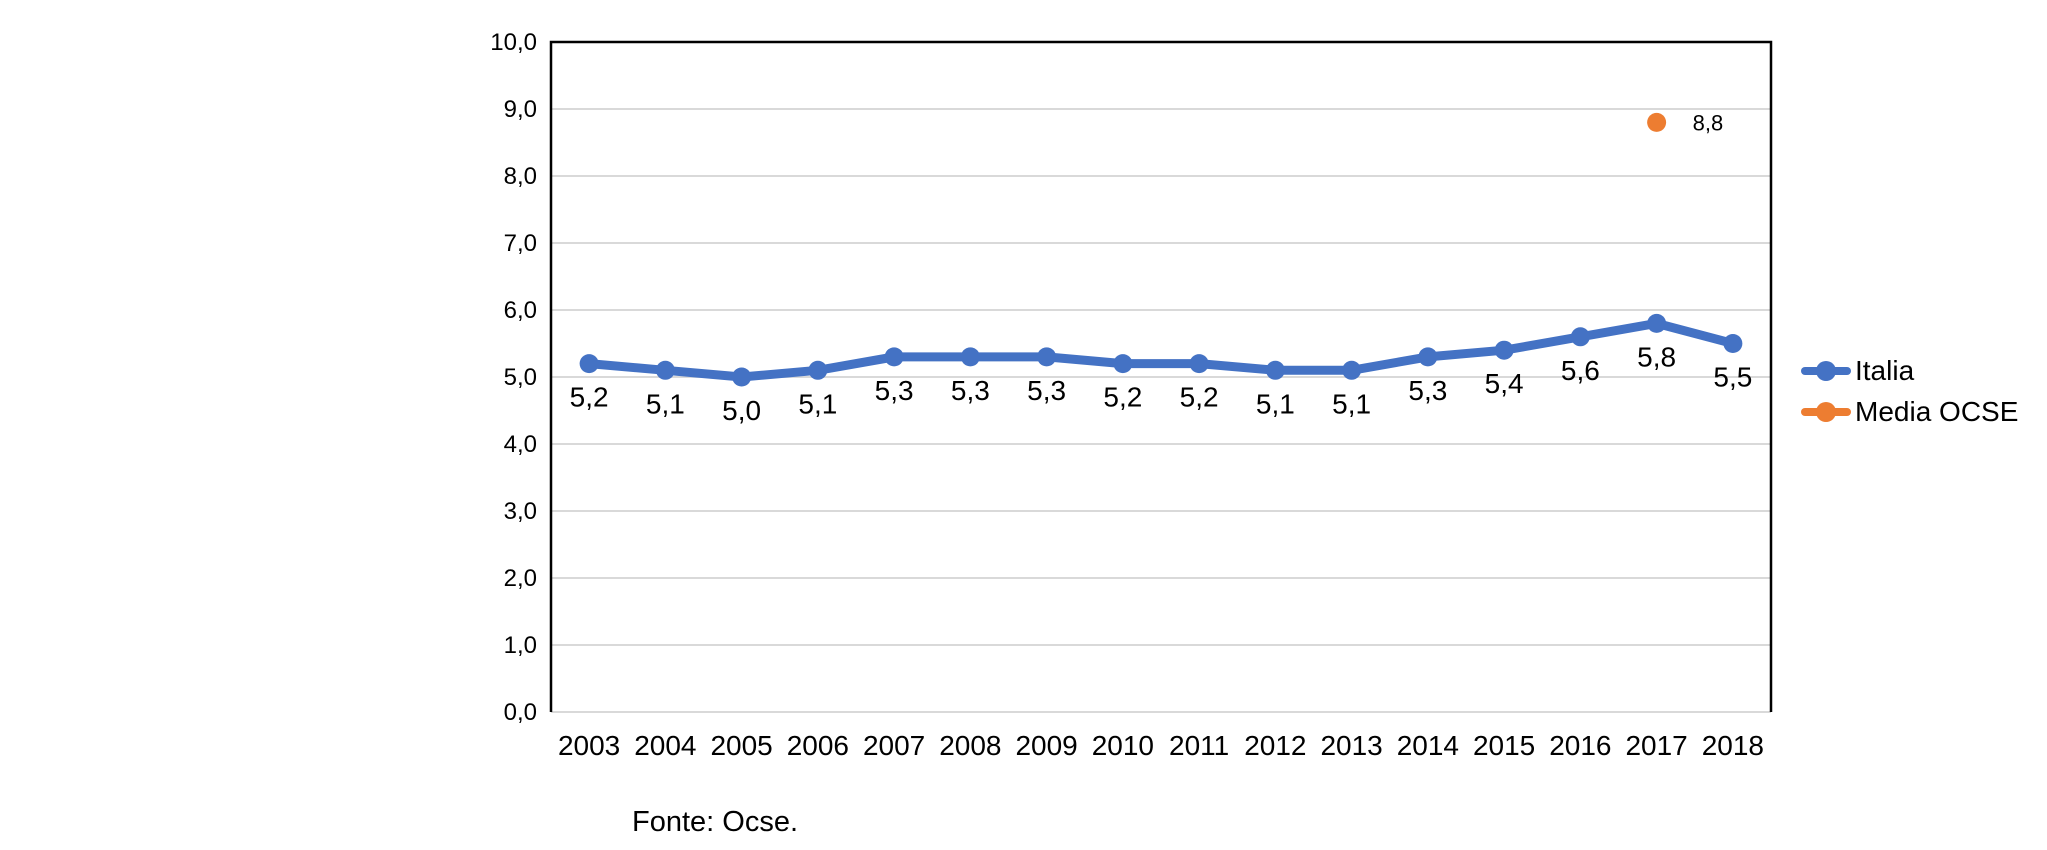  I want to click on legend-item-media-ocse: Media OCSE, so click(1909, 412).